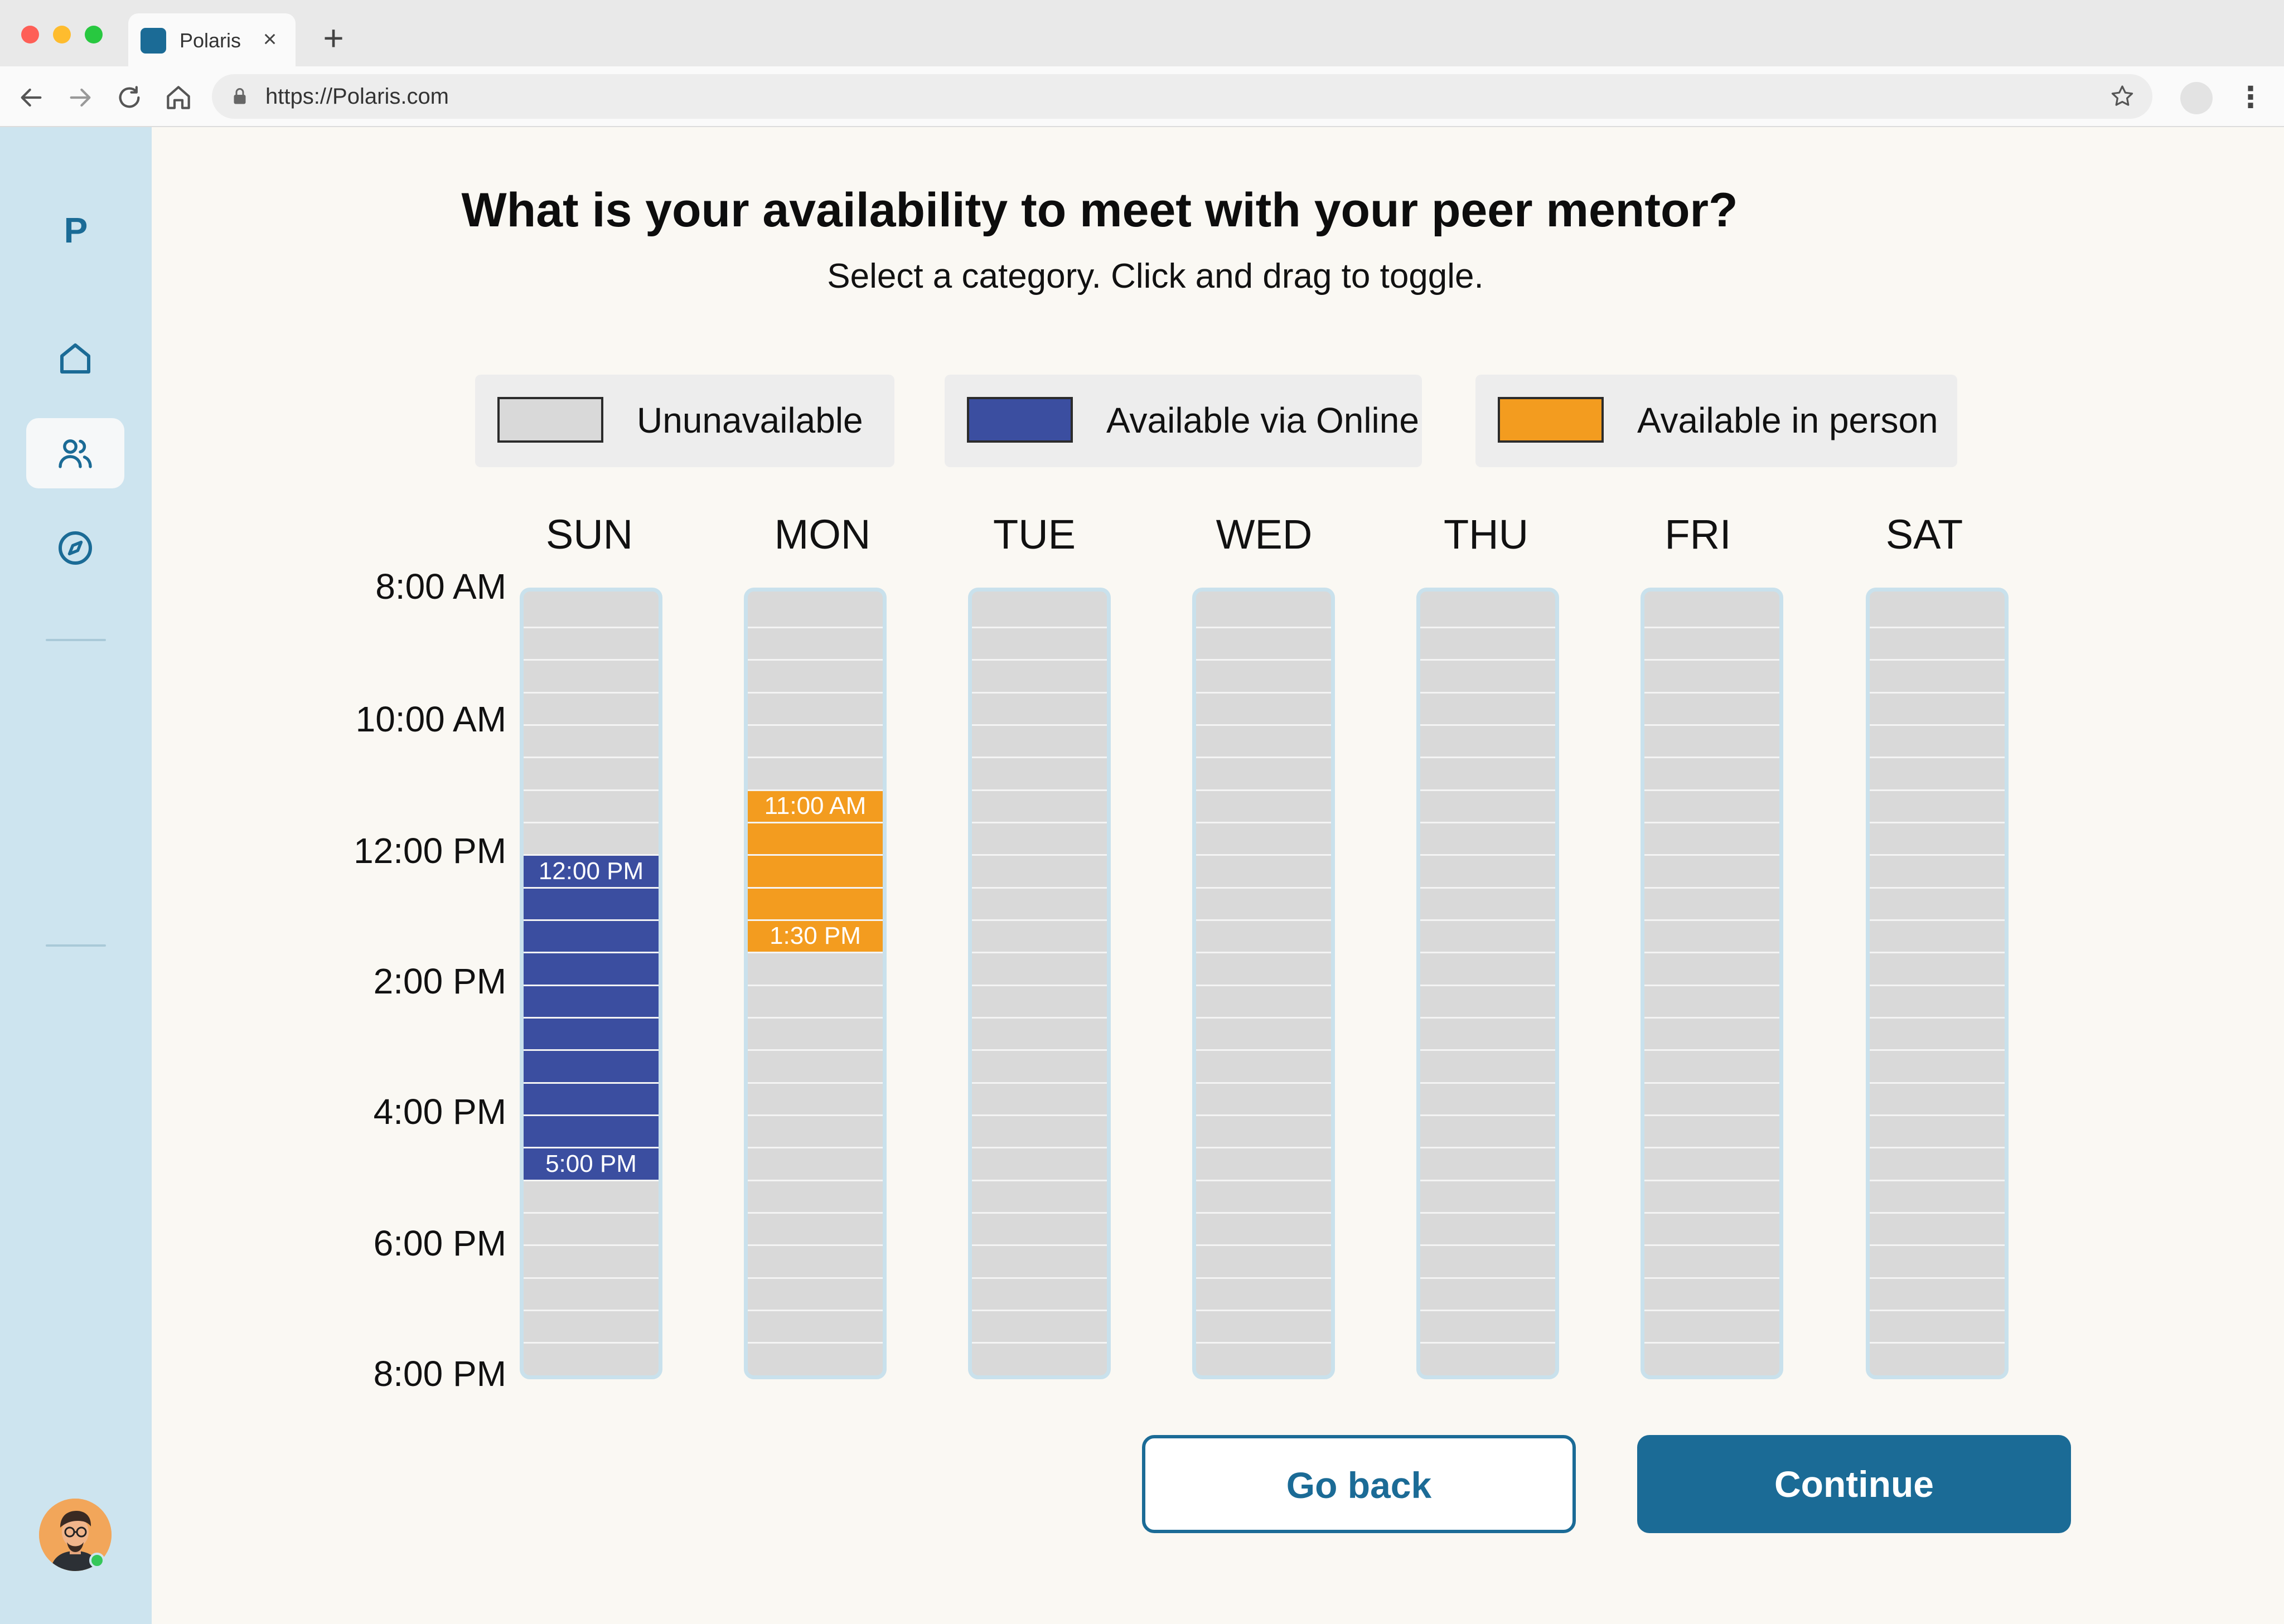 The image size is (2284, 1624). Describe the element at coordinates (94, 34) in the screenshot. I see `maximize-window-button` at that location.